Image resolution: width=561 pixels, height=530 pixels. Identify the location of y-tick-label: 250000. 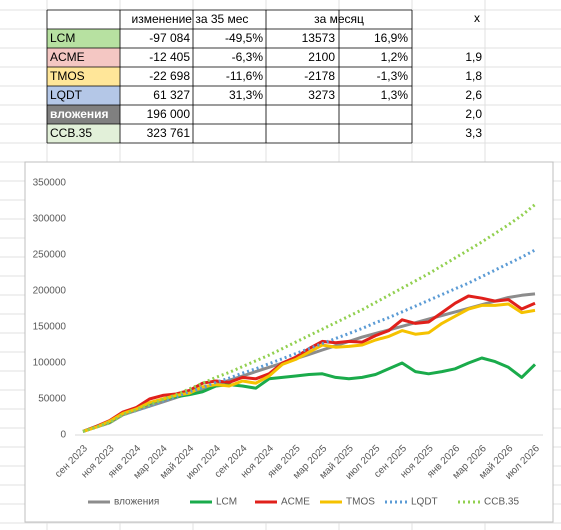
(50, 255).